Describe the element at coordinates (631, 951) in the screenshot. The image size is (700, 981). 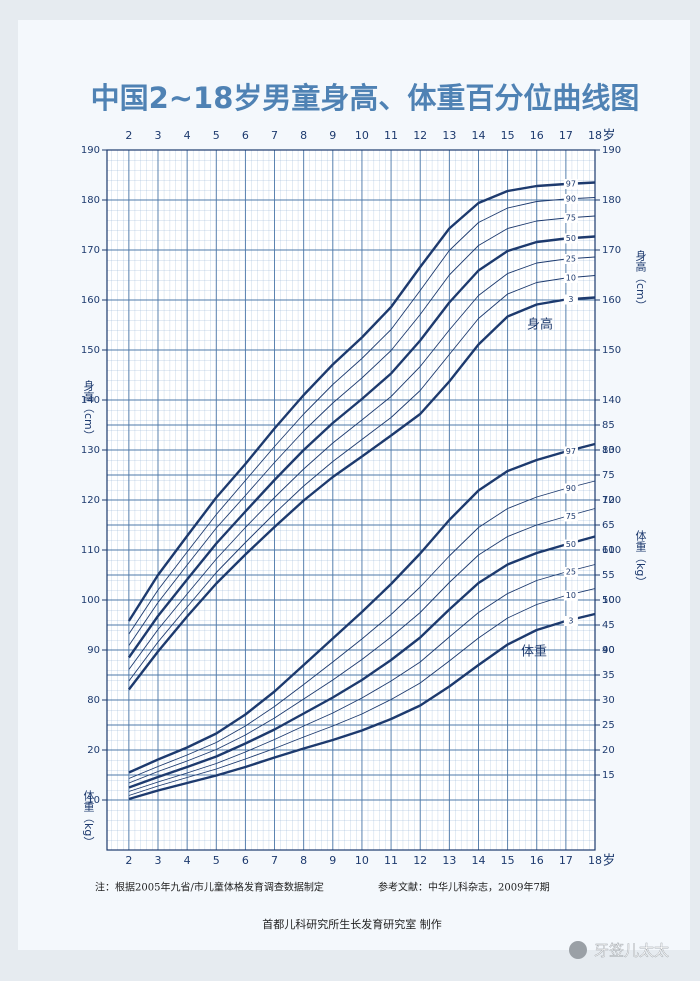
I see `watermark: 牙签儿太太` at that location.